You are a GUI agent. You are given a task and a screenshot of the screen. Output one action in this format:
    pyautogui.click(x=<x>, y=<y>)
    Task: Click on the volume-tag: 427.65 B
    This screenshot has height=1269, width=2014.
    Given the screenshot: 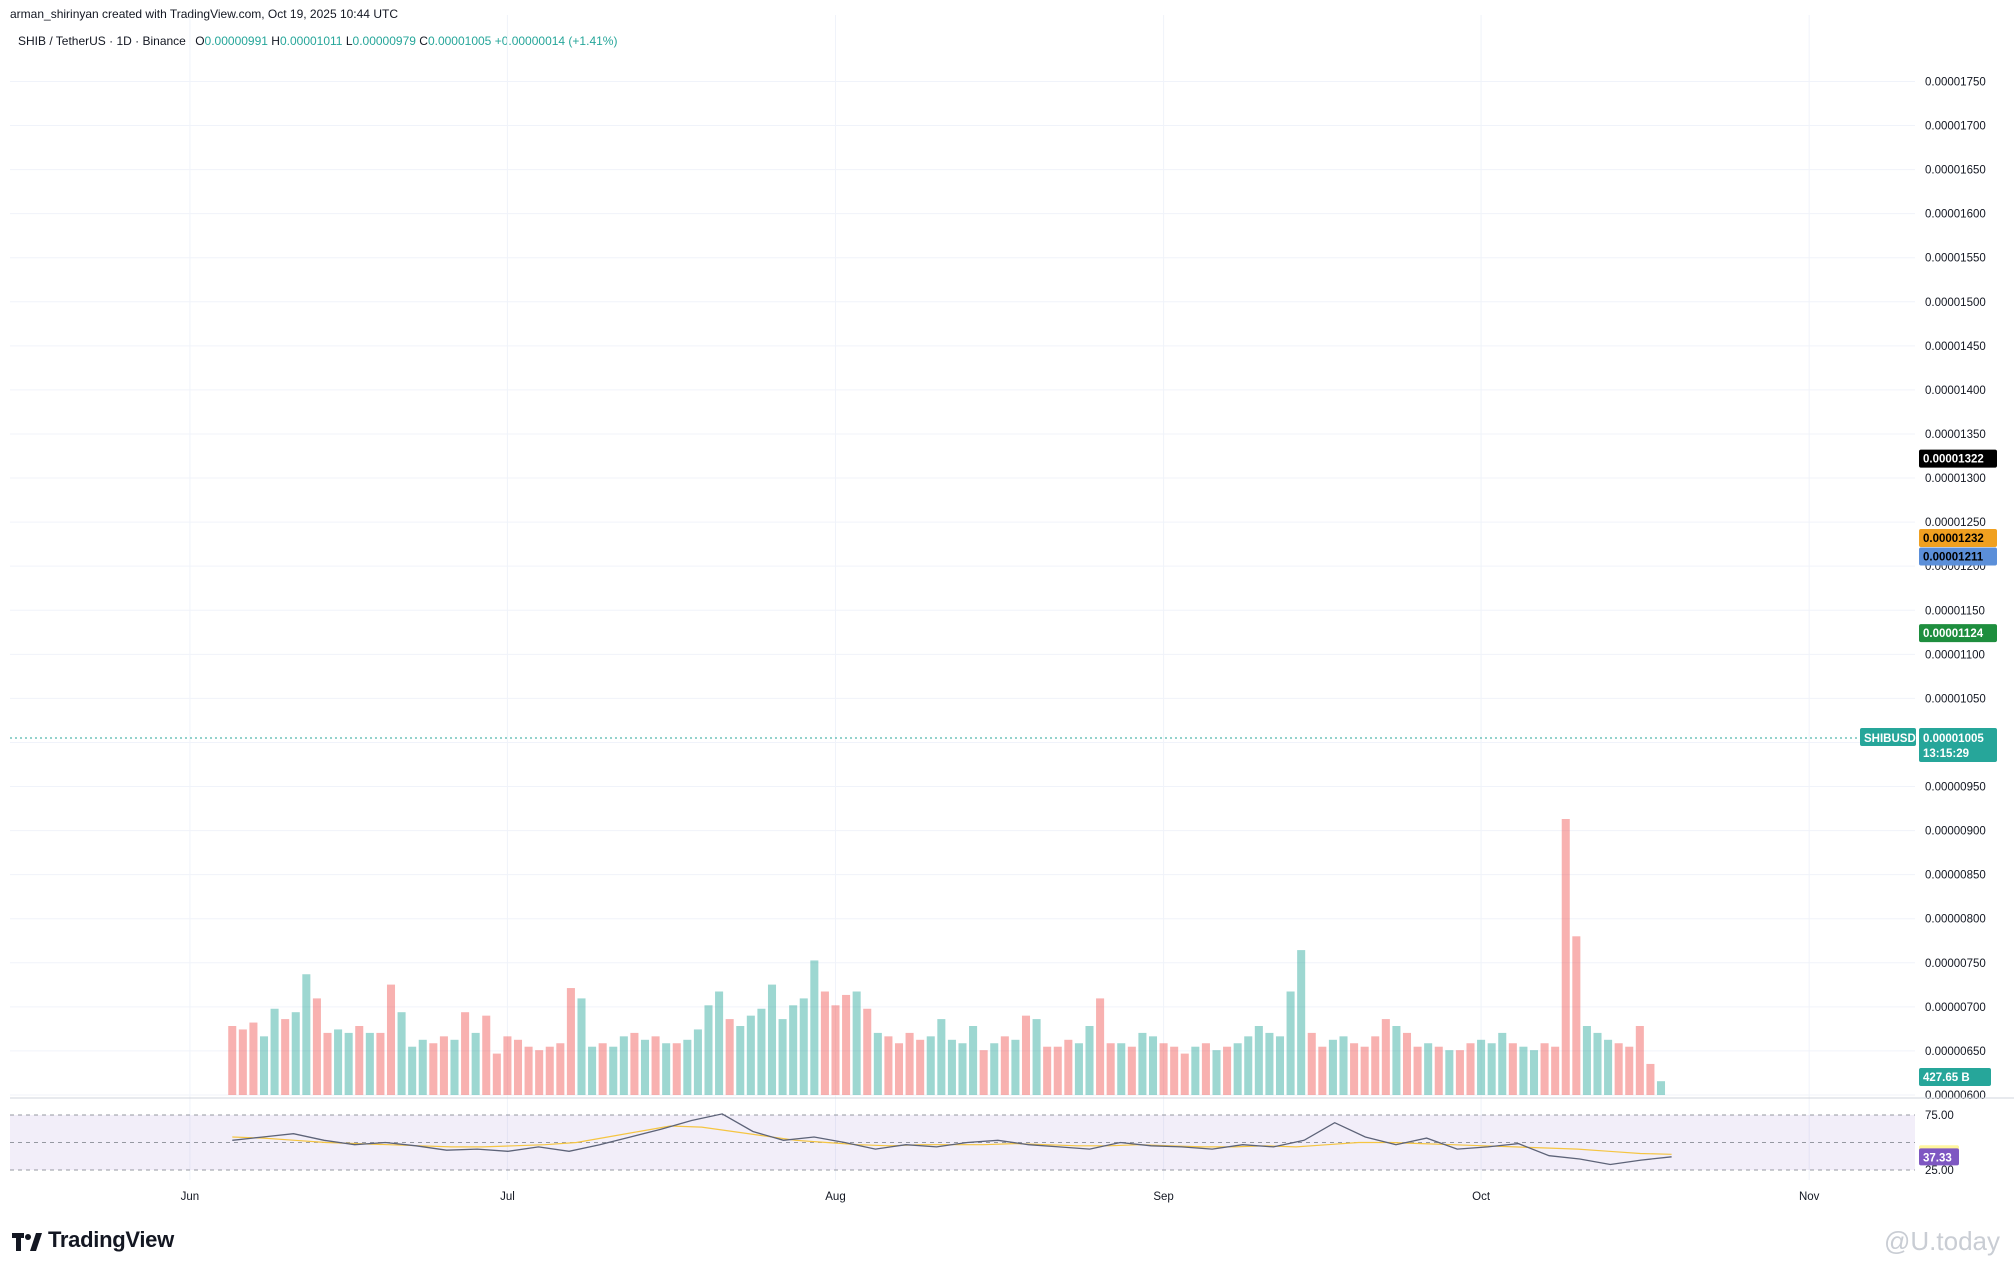 What is the action you would take?
    pyautogui.click(x=1946, y=1078)
    